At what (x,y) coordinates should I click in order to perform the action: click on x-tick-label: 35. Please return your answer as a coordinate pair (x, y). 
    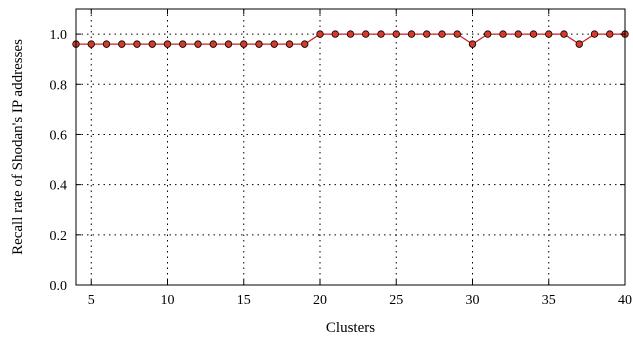
    Looking at the image, I should click on (549, 300).